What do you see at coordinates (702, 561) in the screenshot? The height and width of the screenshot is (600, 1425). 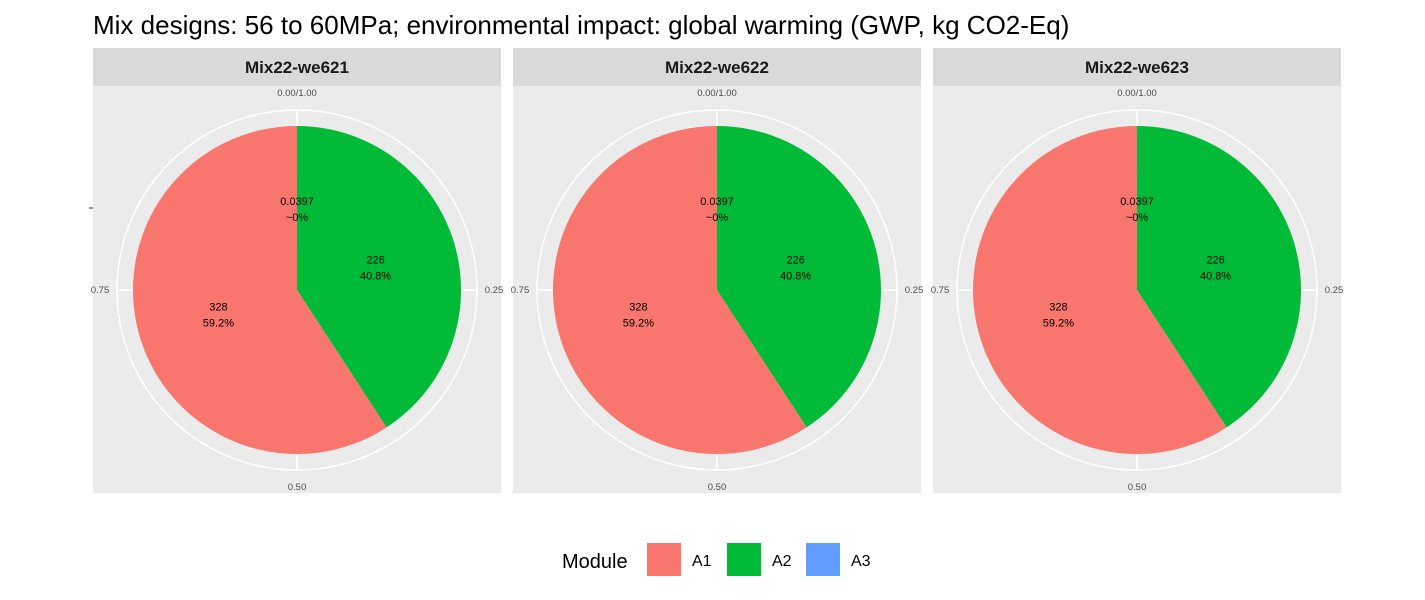 I see `legend-label-a1: A1` at bounding box center [702, 561].